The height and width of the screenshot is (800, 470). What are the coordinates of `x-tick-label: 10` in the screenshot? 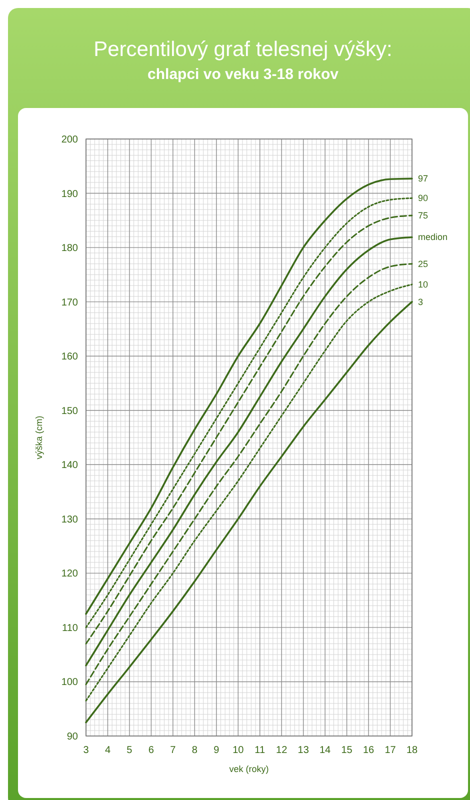 It's located at (238, 750).